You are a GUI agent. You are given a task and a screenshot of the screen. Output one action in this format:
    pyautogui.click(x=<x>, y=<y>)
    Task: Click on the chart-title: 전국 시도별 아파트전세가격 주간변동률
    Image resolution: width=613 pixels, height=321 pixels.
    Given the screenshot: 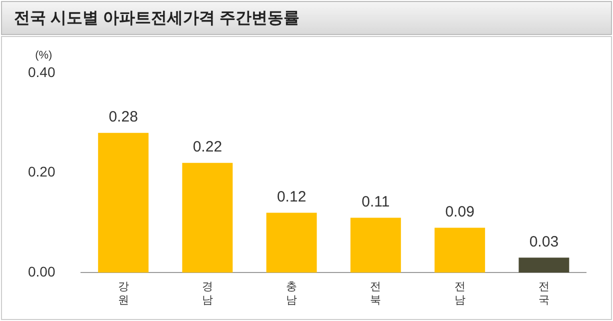 What is the action you would take?
    pyautogui.click(x=157, y=18)
    